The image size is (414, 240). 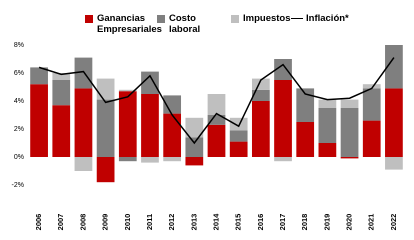 I want to click on y-tick-label: 6%, so click(x=19, y=73).